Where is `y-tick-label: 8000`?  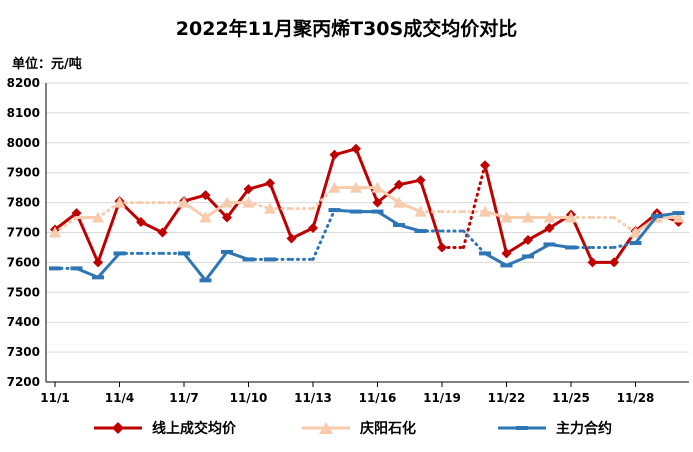
y-tick-label: 8000 is located at coordinates (23, 143).